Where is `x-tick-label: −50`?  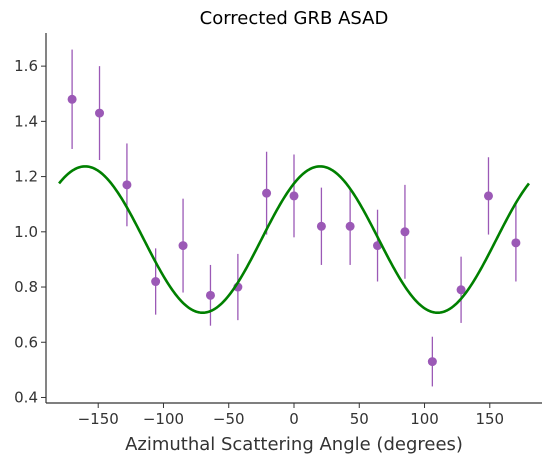 x-tick-label: −50 is located at coordinates (229, 419).